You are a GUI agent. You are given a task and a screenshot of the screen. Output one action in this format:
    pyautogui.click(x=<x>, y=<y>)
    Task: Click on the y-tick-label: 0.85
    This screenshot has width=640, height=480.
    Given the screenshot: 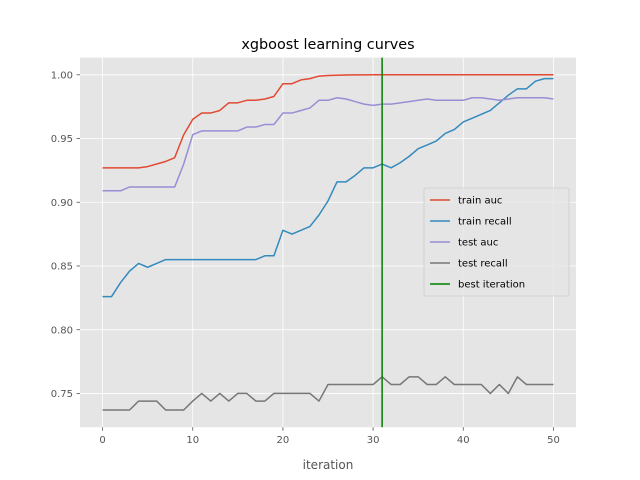 What is the action you would take?
    pyautogui.click(x=62, y=267)
    